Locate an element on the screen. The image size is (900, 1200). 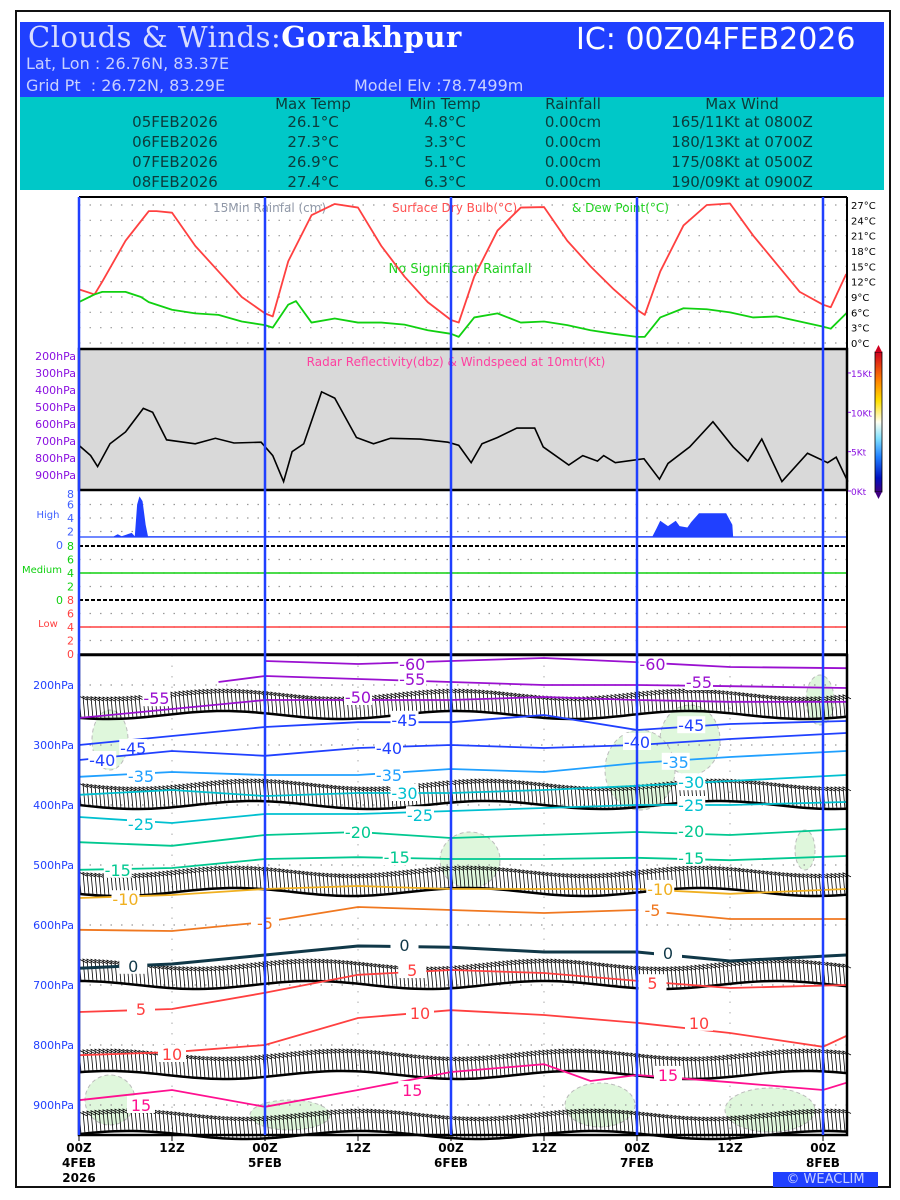
pressure-label: 800hPa is located at coordinates (55, 458).